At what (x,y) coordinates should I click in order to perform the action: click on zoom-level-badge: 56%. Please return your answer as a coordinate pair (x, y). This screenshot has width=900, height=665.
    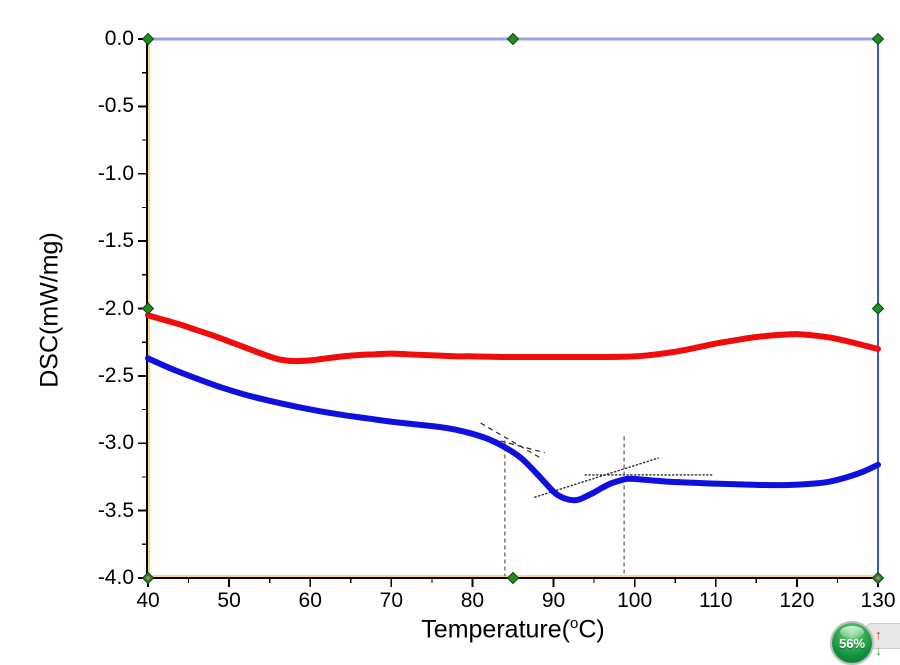
    Looking at the image, I should click on (852, 643).